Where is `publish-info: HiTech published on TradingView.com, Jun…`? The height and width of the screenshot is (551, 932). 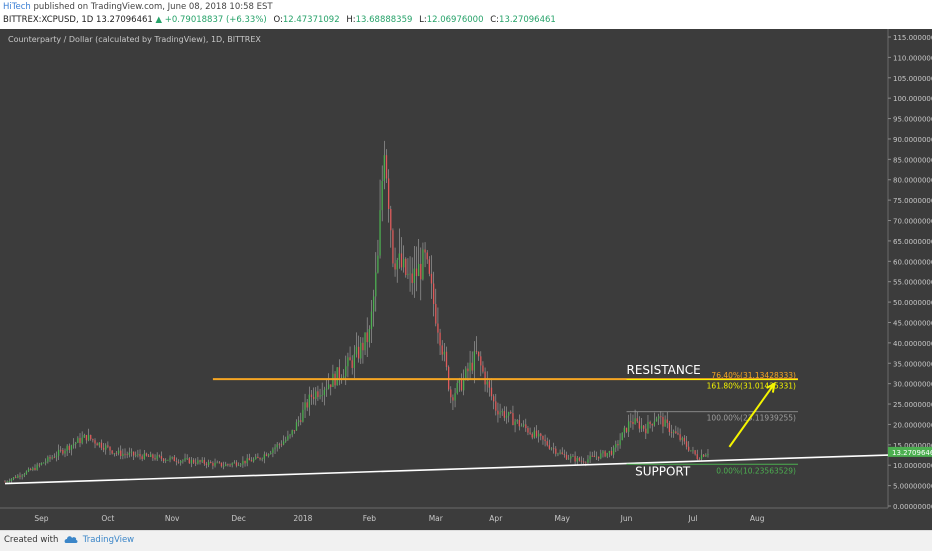 publish-info: HiTech published on TradingView.com, Jun… is located at coordinates (138, 7).